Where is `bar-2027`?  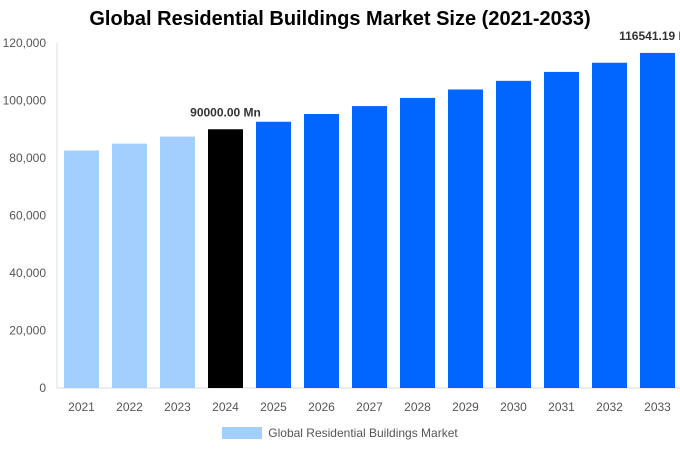 bar-2027 is located at coordinates (369, 247).